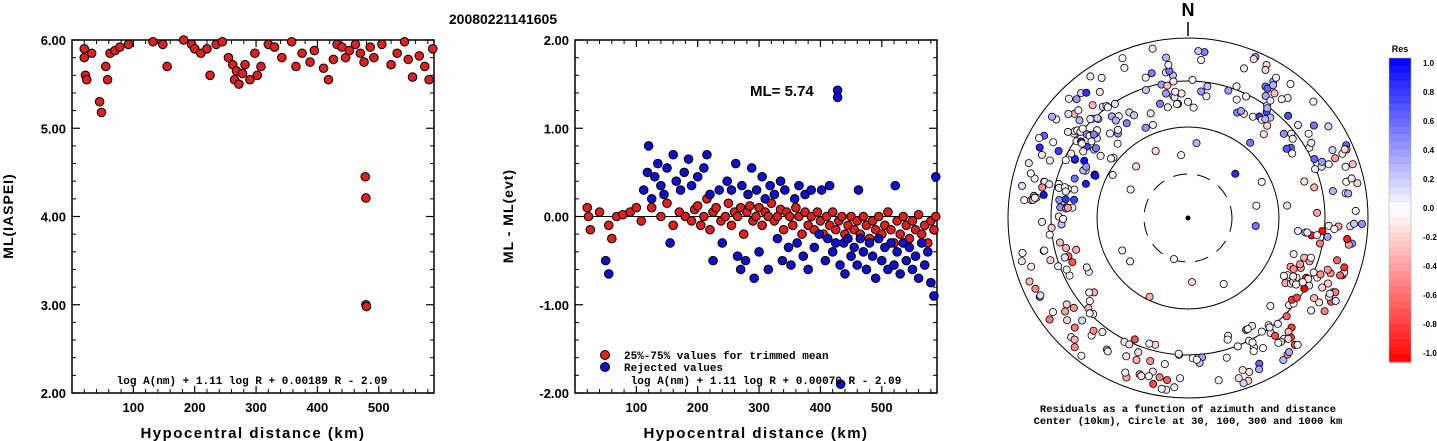  Describe the element at coordinates (1188, 218) in the screenshot. I see `epicenter-dot` at that location.